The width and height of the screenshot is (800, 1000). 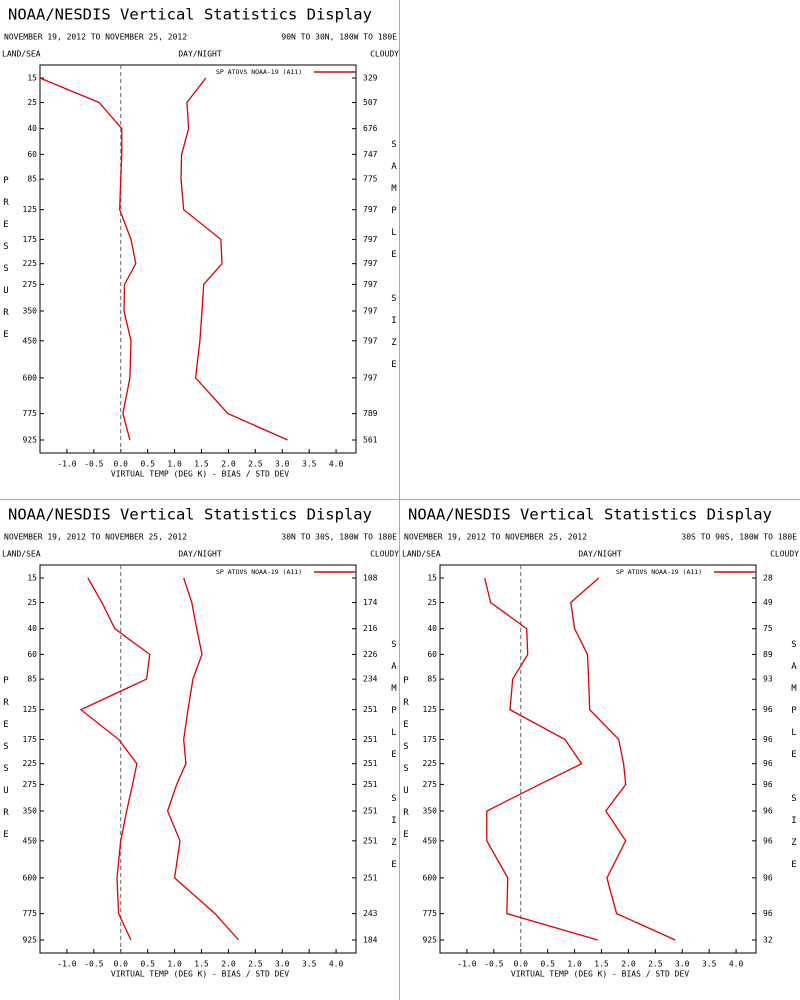 What do you see at coordinates (30, 940) in the screenshot?
I see `pressure-label: 925` at bounding box center [30, 940].